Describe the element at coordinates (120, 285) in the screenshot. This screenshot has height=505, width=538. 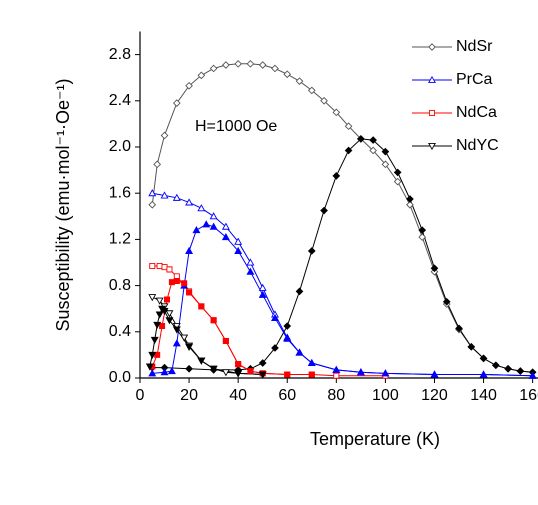
I see `y-tick-label: 0.8` at that location.